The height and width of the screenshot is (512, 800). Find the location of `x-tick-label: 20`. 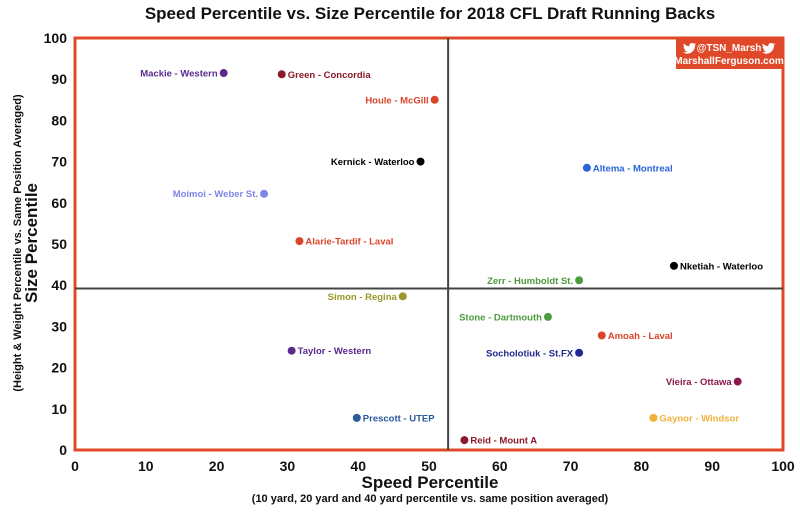

x-tick-label: 20 is located at coordinates (217, 466).